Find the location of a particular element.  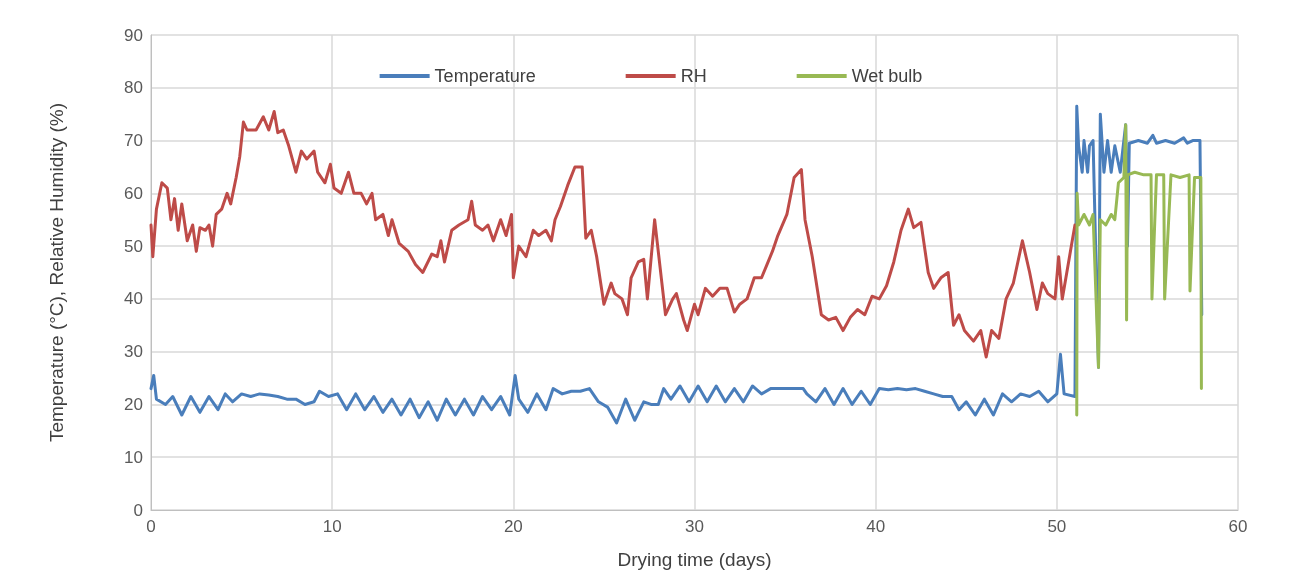

y-tick-label: 90 is located at coordinates (133, 35).